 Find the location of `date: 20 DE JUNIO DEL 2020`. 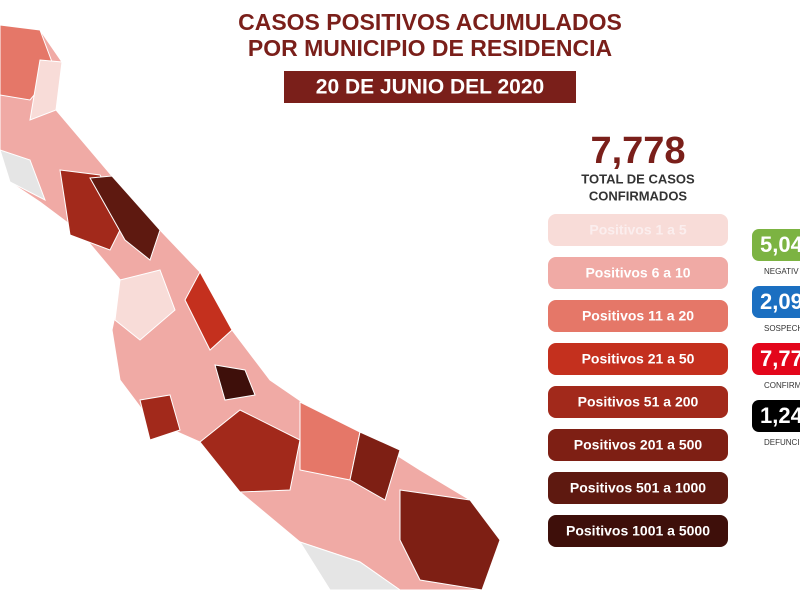

date: 20 DE JUNIO DEL 2020 is located at coordinates (430, 87).